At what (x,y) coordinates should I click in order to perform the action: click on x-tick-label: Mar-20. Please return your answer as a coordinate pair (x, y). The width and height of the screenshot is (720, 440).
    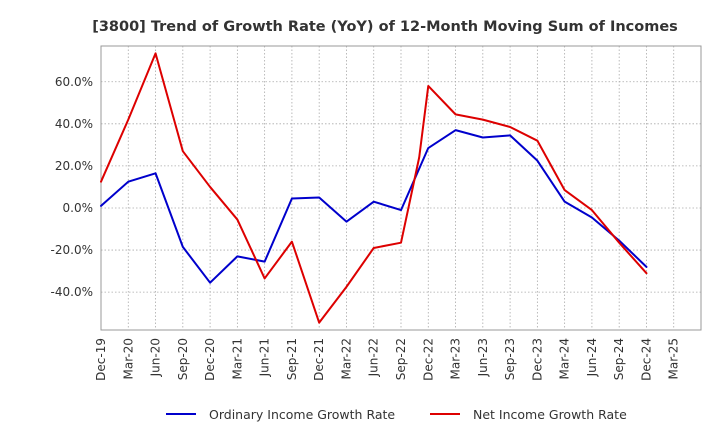
    Looking at the image, I should click on (128, 358).